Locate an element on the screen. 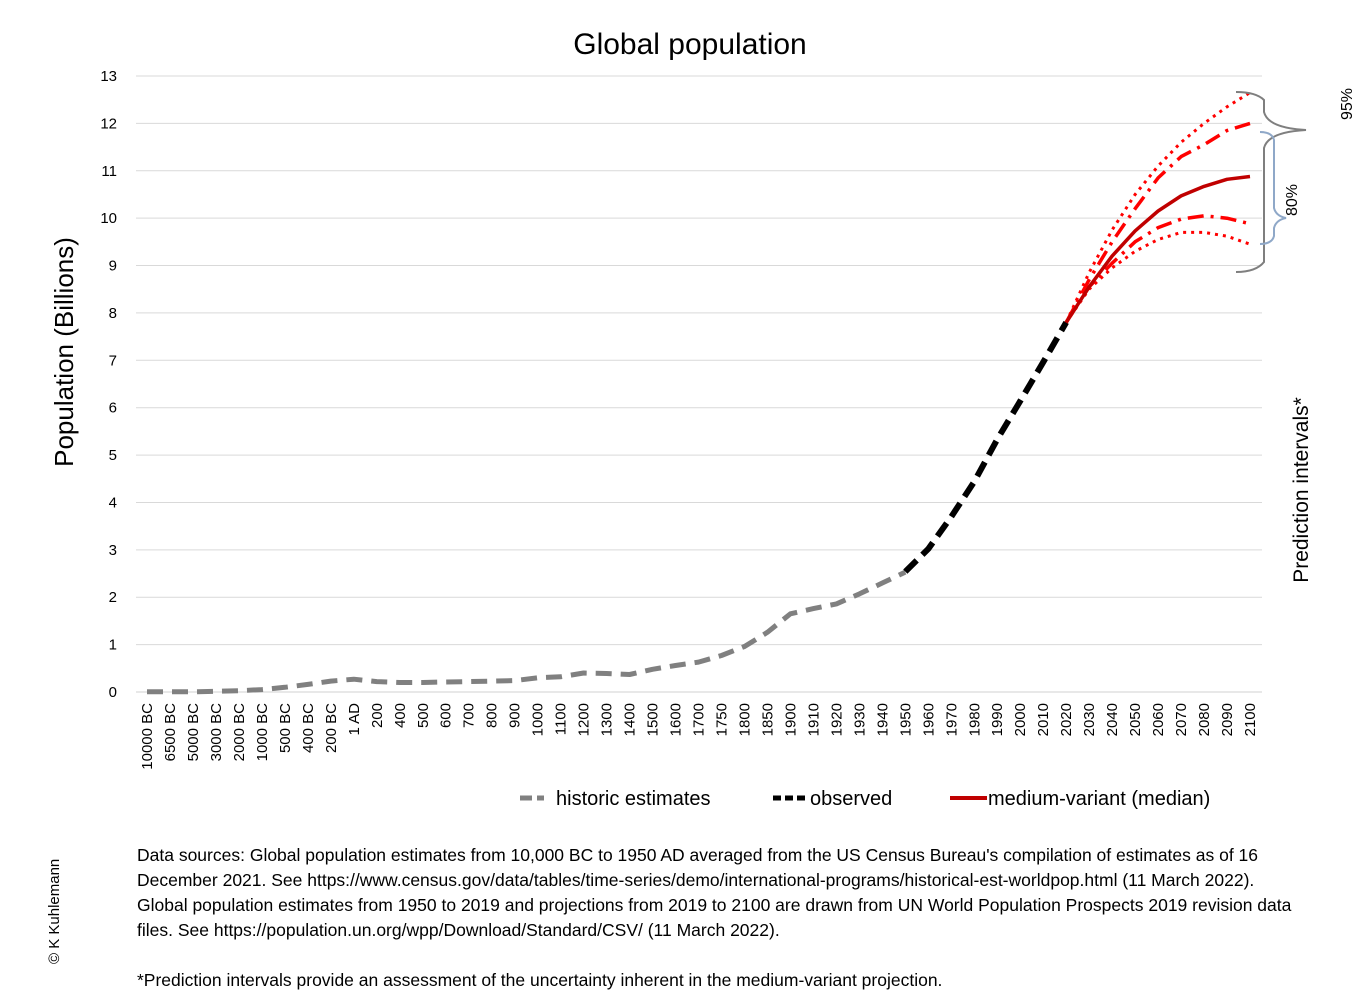  x-tick-label: 1900 is located at coordinates (790, 719).